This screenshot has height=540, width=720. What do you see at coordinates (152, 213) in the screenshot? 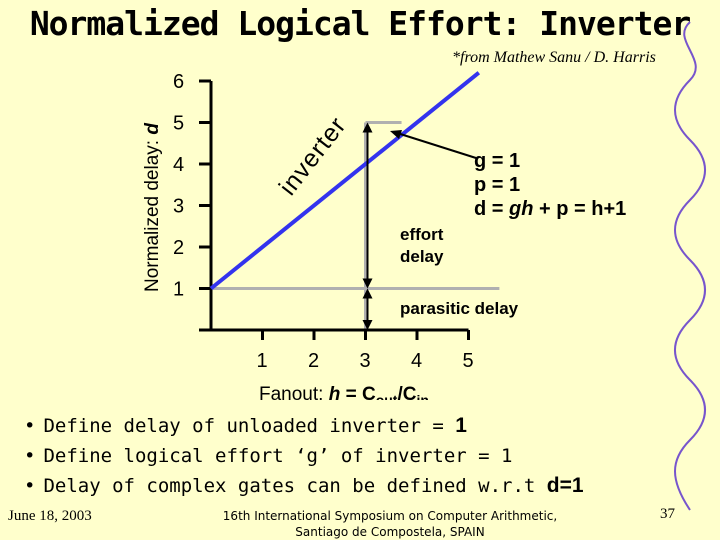
I see `y-axis-label-text: Normalized delay:` at bounding box center [152, 213].